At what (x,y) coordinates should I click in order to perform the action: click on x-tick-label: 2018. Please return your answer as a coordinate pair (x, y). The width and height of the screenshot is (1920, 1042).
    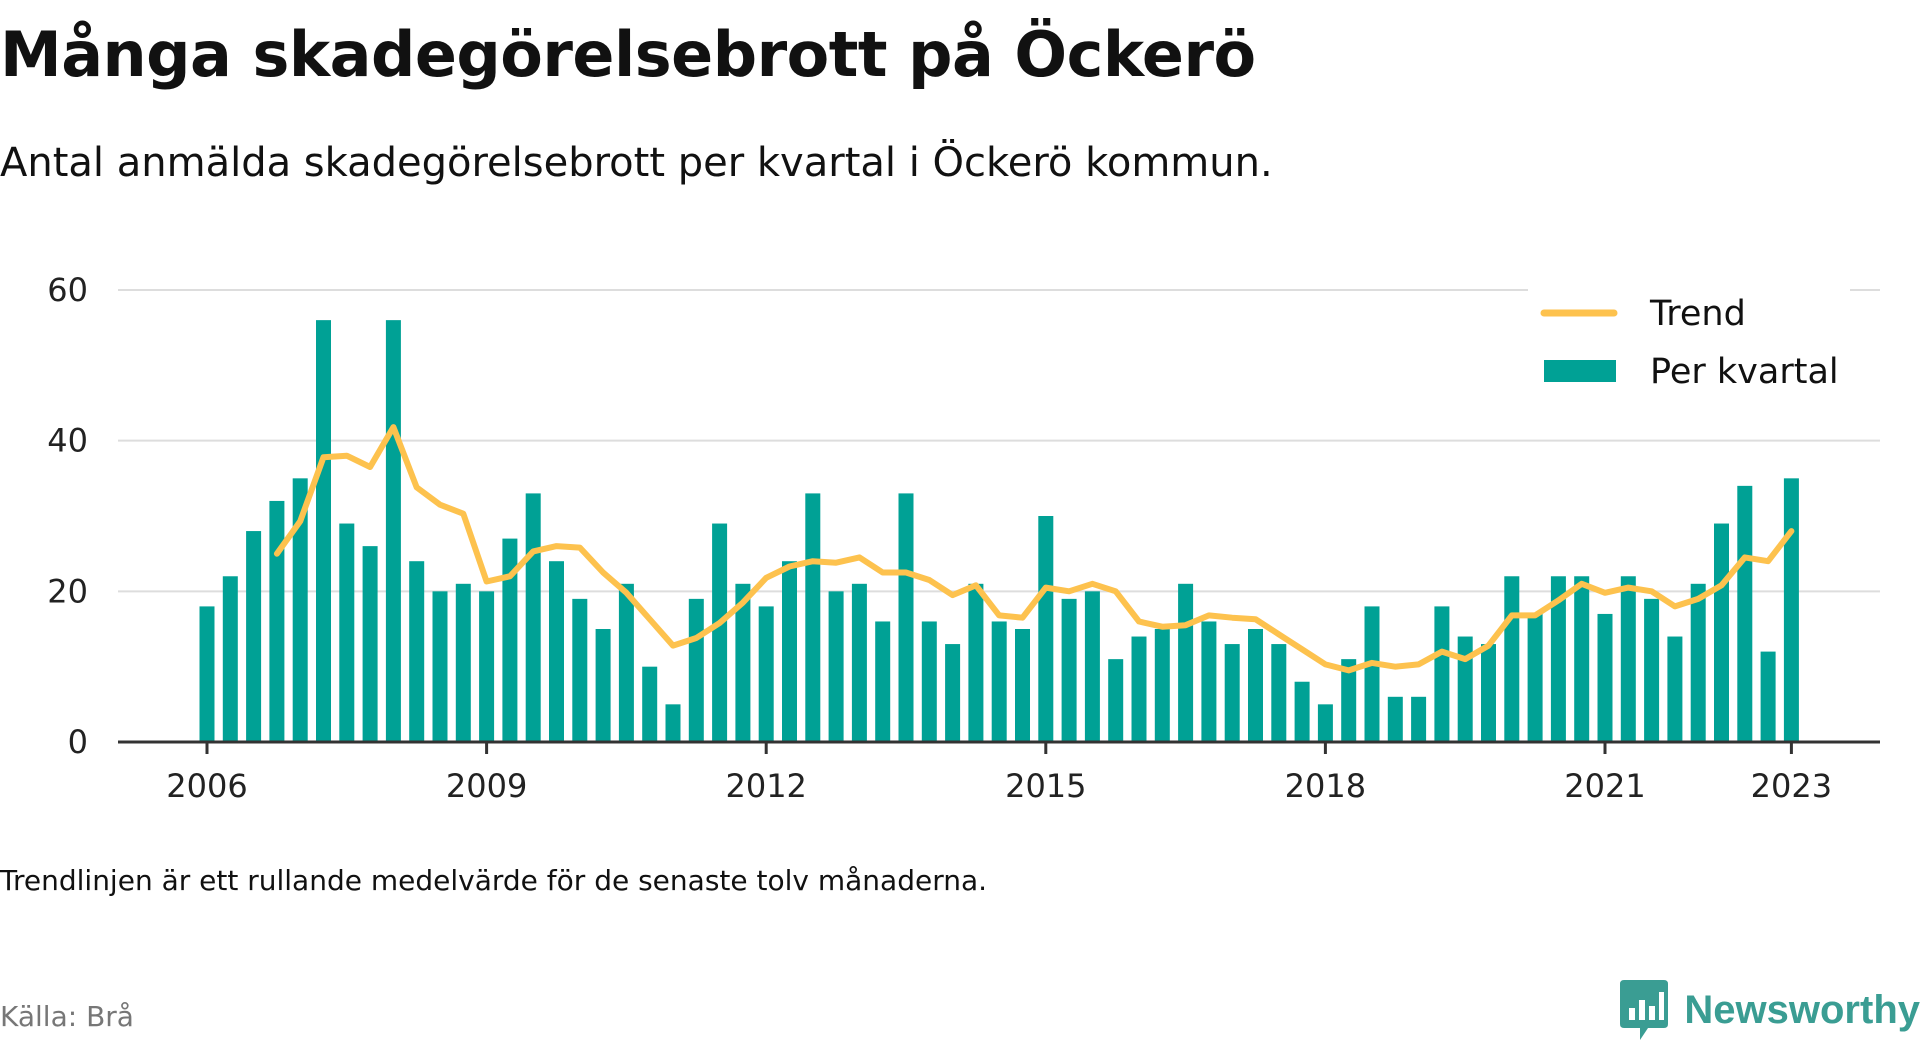
    Looking at the image, I should click on (1325, 786).